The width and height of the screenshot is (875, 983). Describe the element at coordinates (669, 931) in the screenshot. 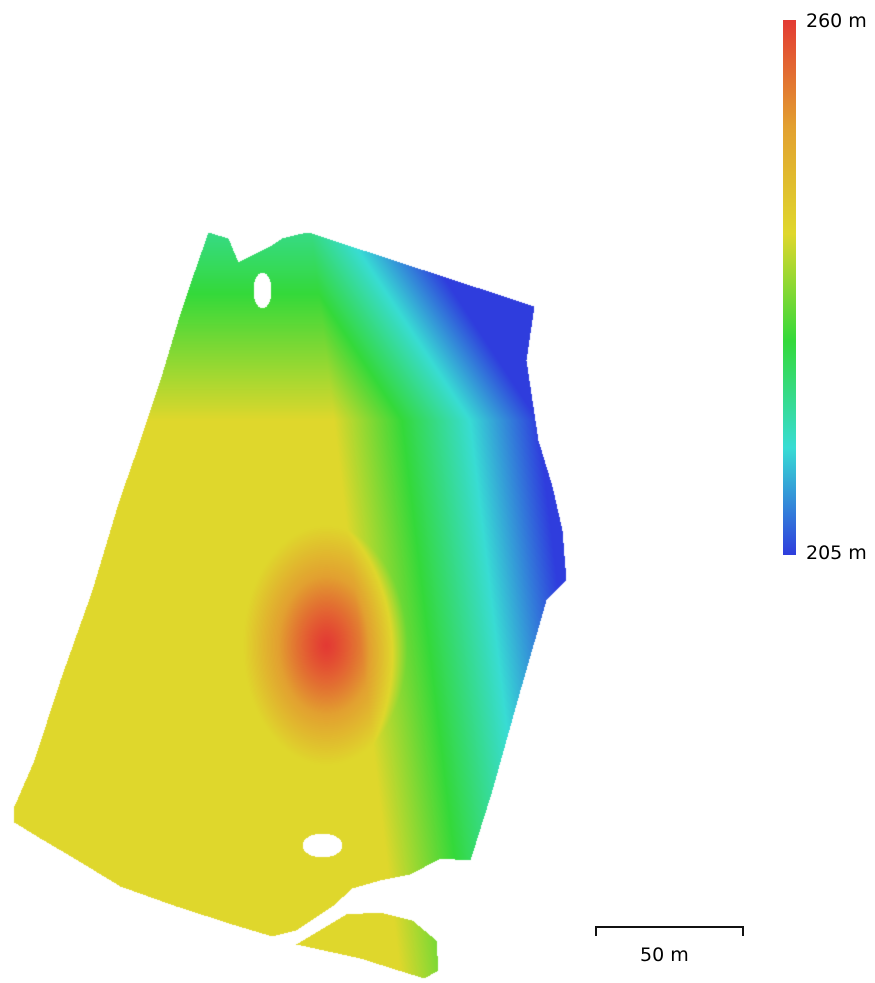

I see `scale-bar` at that location.